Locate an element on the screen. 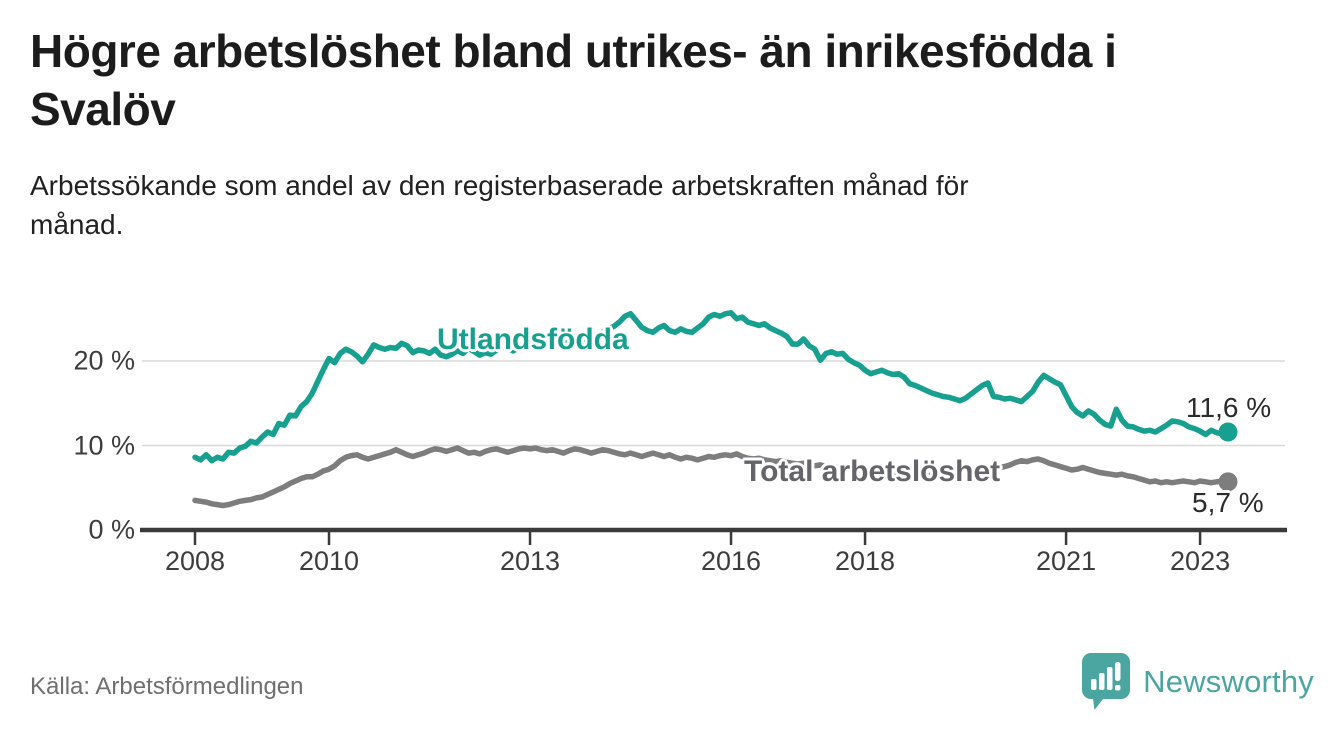  brand-logo: Newsworthy is located at coordinates (1197, 682).